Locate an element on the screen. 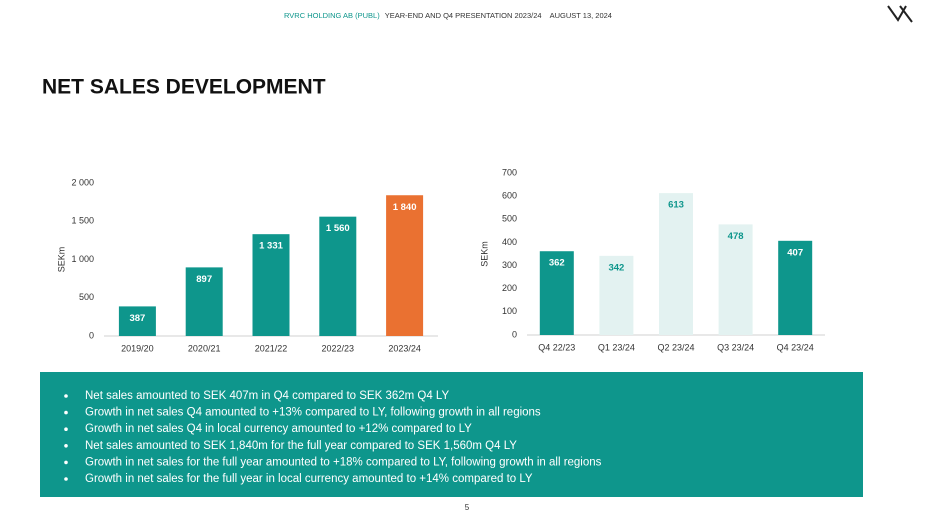 The image size is (947, 518). value-label: 1 331 is located at coordinates (271, 246).